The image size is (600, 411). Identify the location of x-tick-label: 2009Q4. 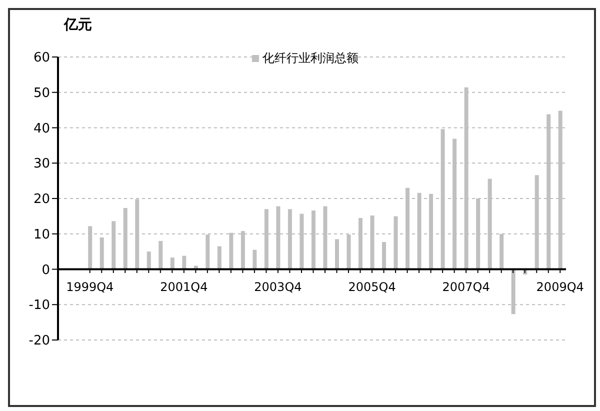
(560, 287).